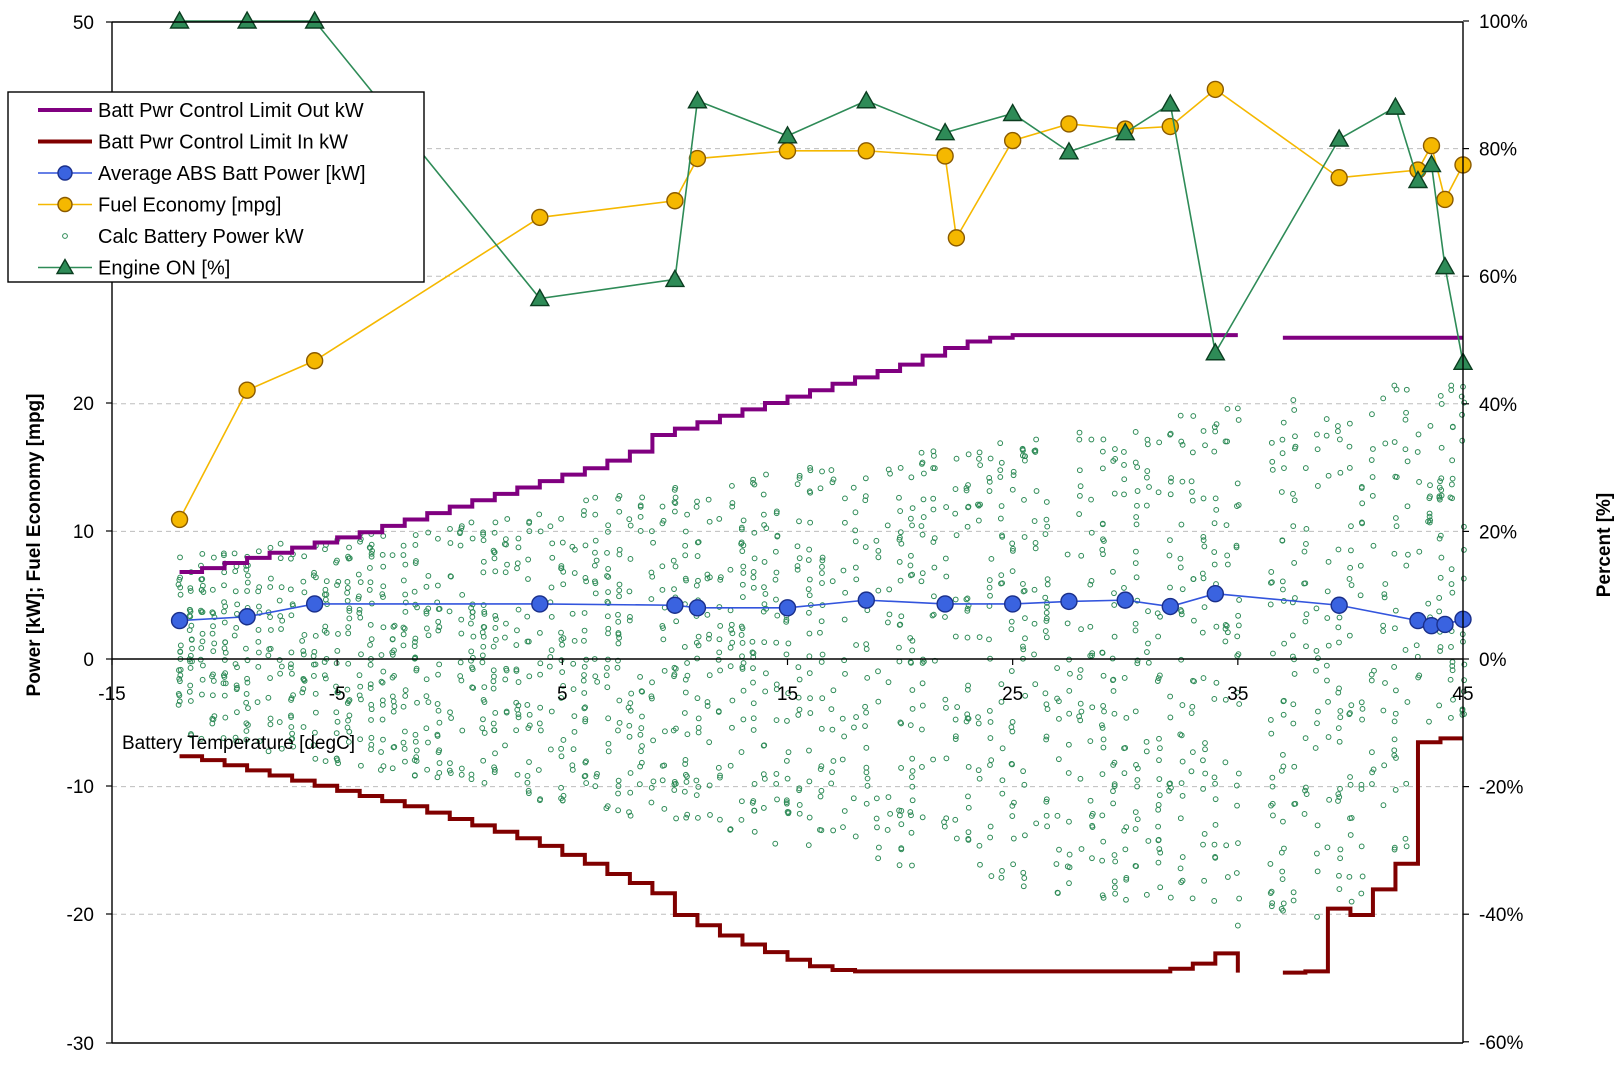 The width and height of the screenshot is (1623, 1089). What do you see at coordinates (65, 266) in the screenshot?
I see `legend-swatch-marker` at bounding box center [65, 266].